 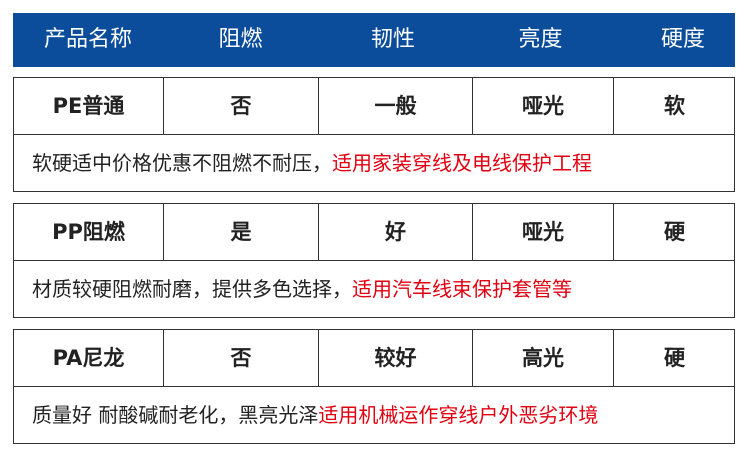 What do you see at coordinates (540, 39) in the screenshot?
I see `header-gloss: 亮度` at bounding box center [540, 39].